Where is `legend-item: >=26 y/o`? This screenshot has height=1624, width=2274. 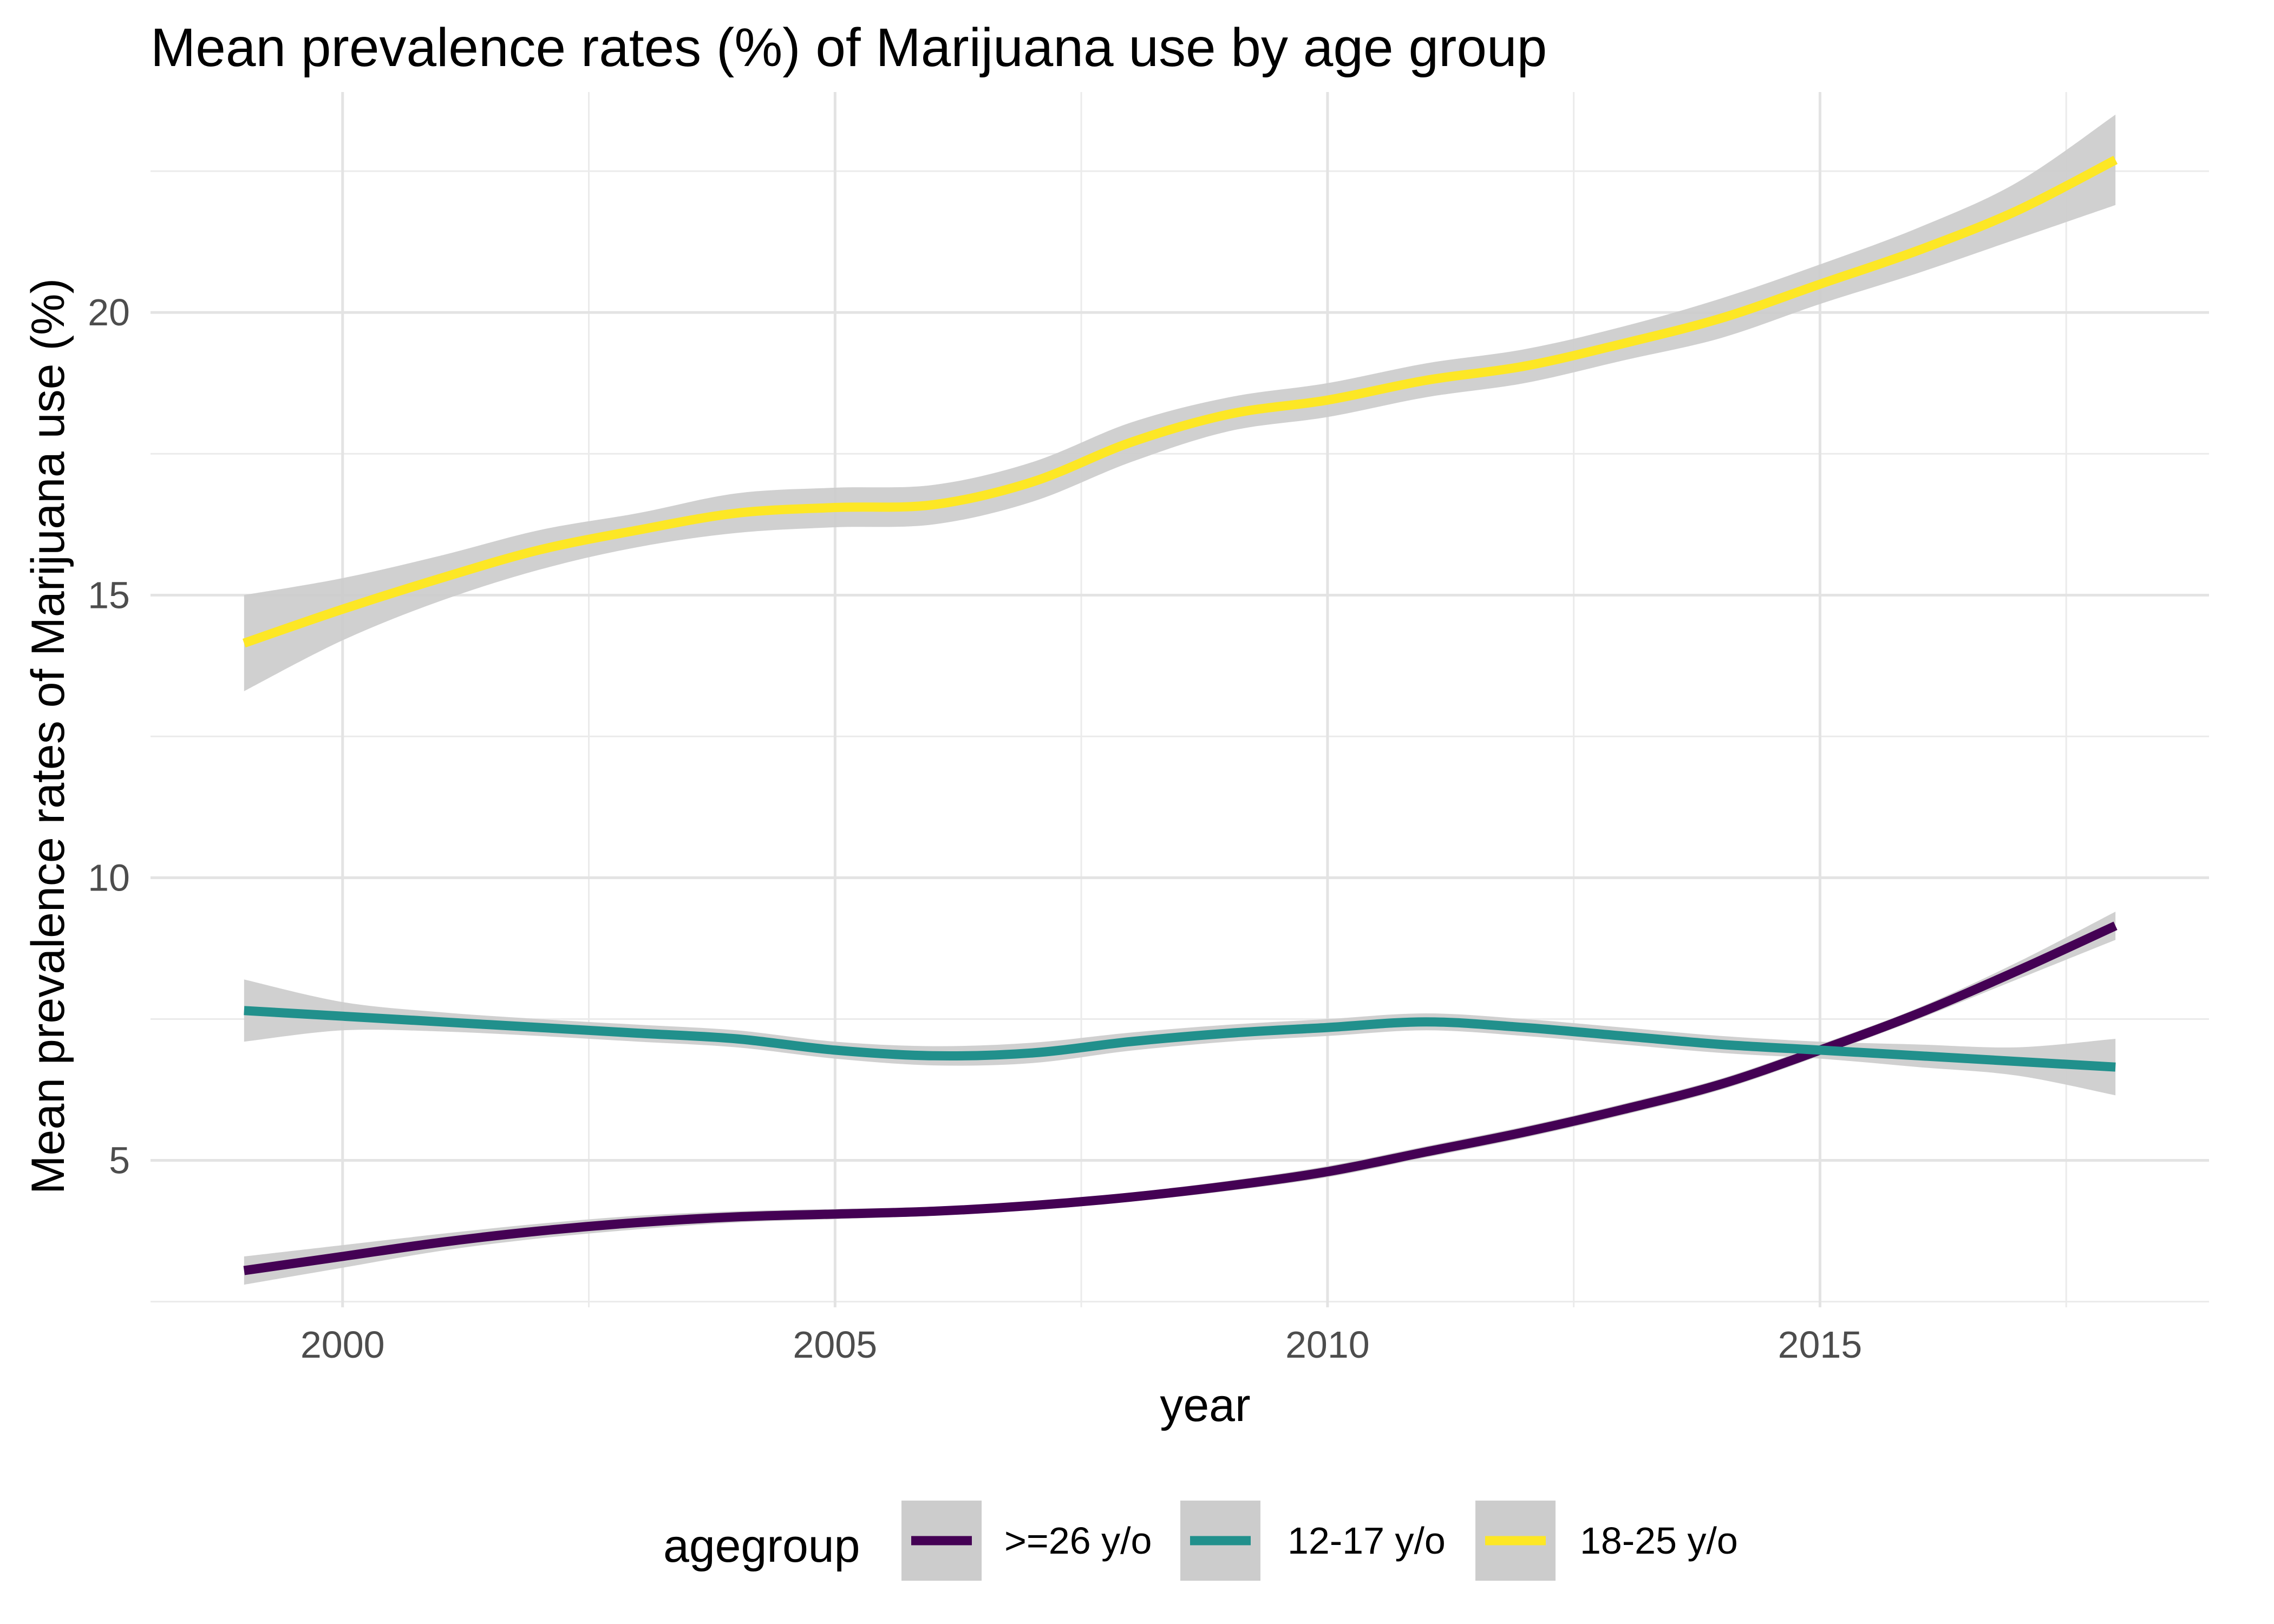
legend-item: >=26 y/o is located at coordinates (1027, 1541).